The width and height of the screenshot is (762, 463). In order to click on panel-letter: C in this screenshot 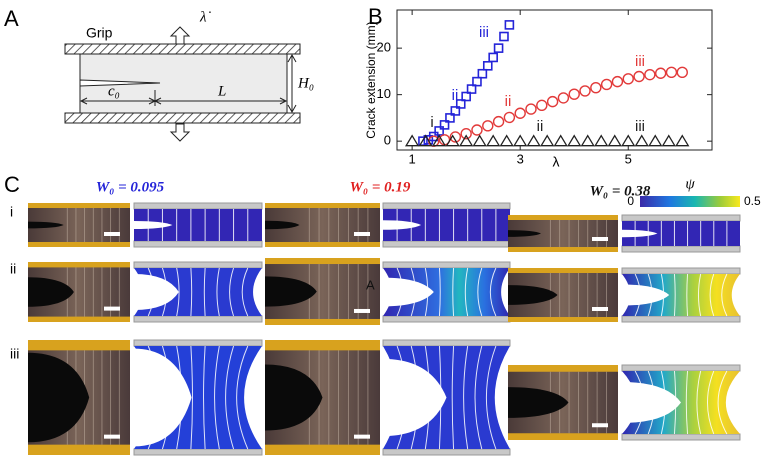, I will do `click(12, 184)`.